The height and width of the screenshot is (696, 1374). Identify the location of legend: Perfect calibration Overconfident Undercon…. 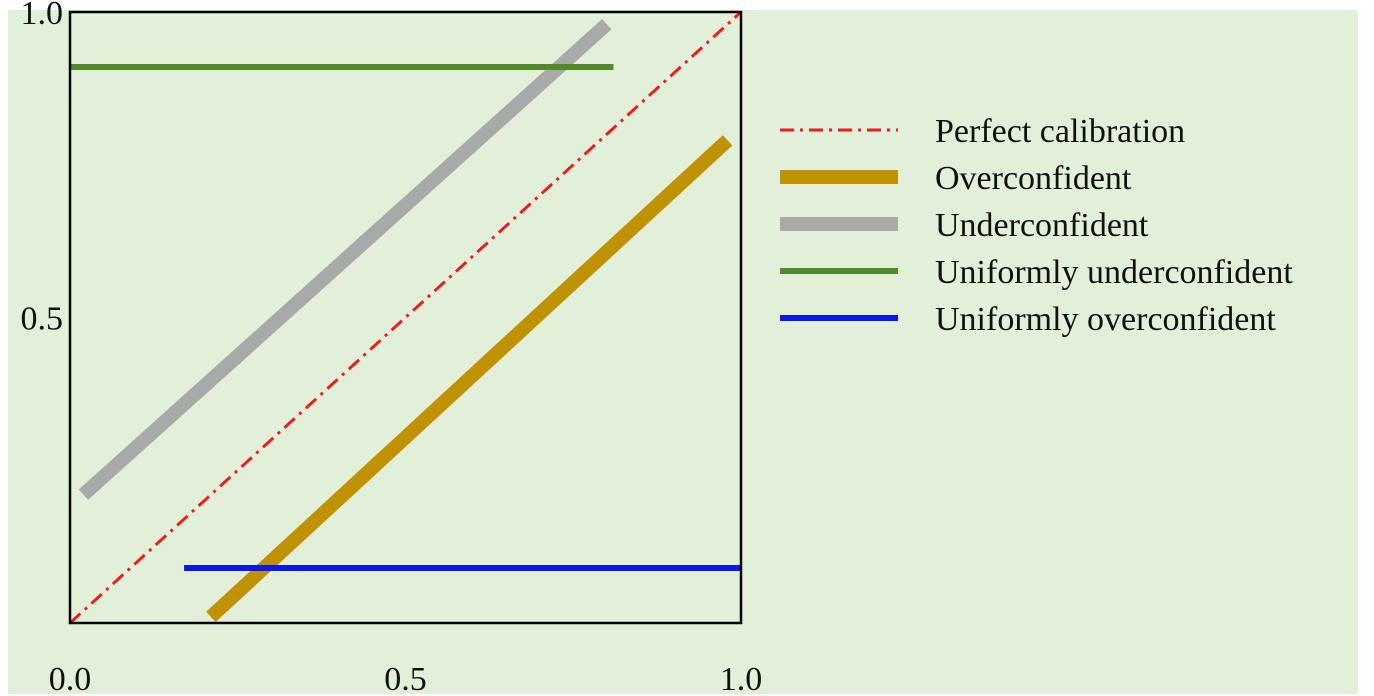
(1036, 225).